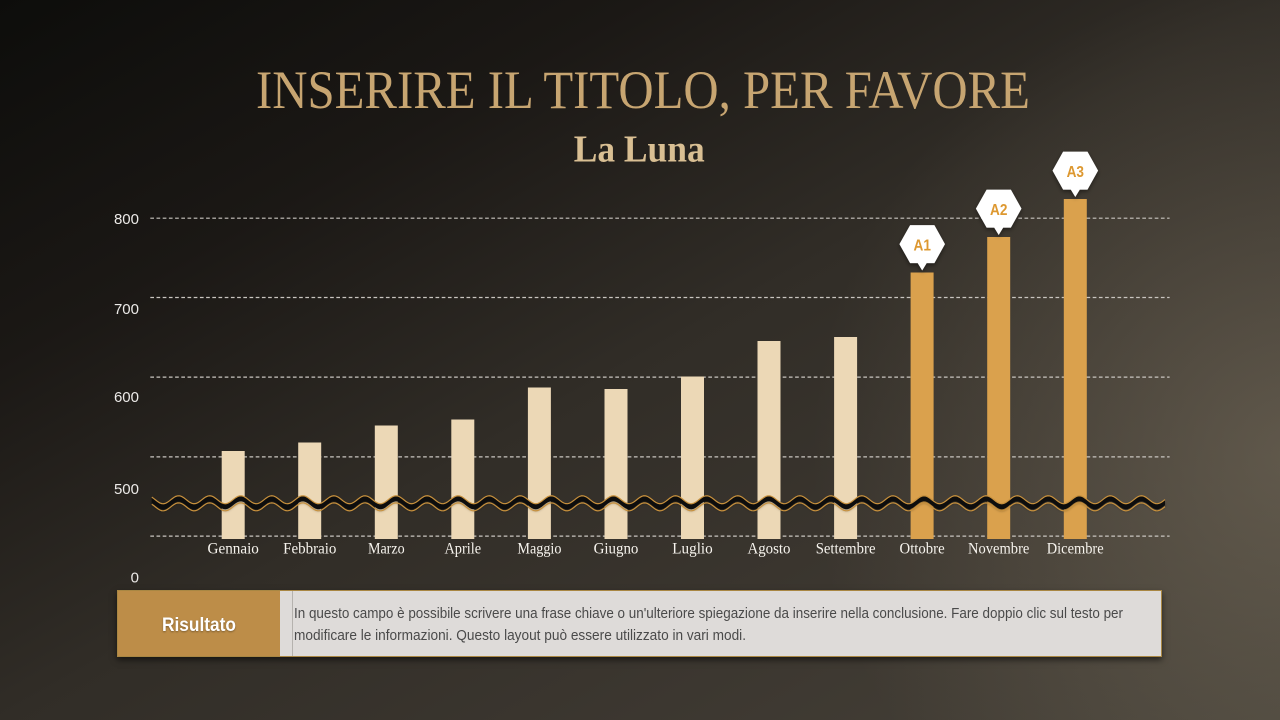 This screenshot has width=1280, height=720. I want to click on svg-text: Agosto, so click(769, 549).